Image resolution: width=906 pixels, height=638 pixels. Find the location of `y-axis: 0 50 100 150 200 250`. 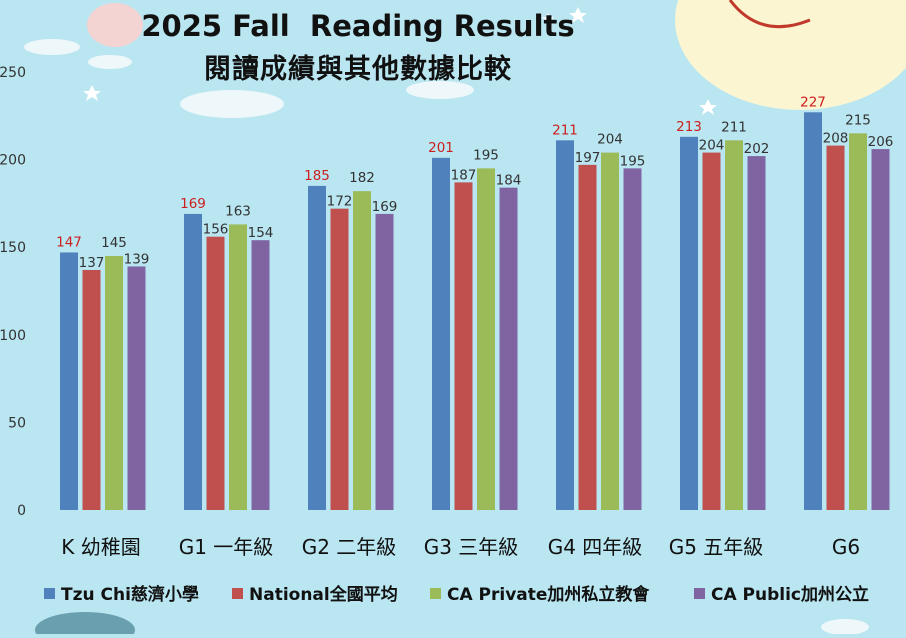

y-axis: 0 50 100 150 200 250 is located at coordinates (13, 292).